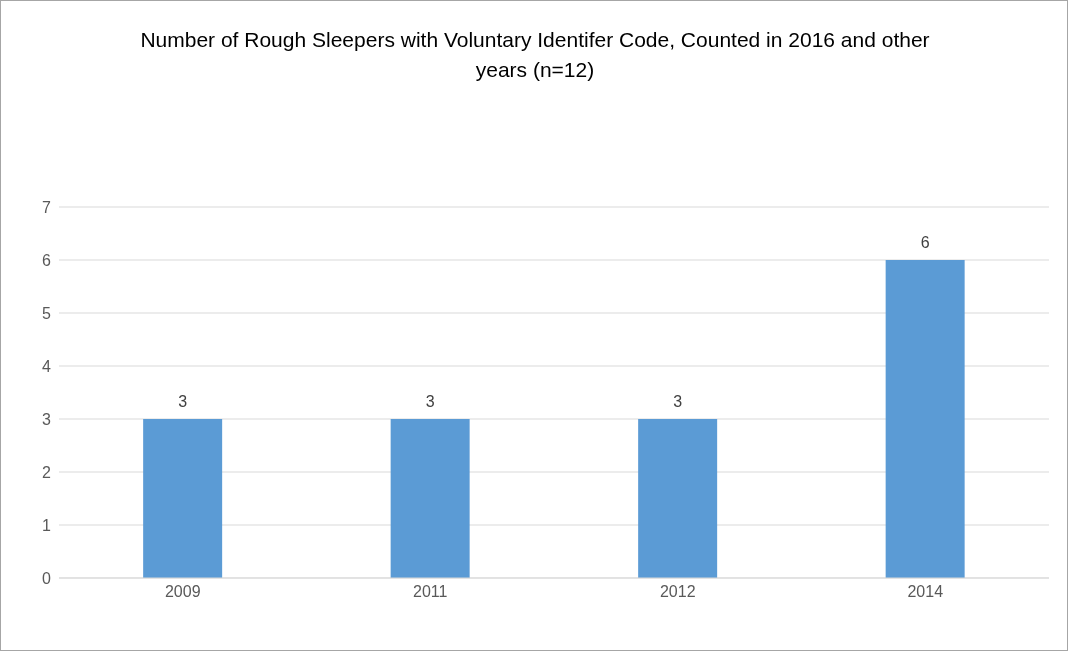 The height and width of the screenshot is (651, 1068). I want to click on y-tick-label: 2, so click(47, 472).